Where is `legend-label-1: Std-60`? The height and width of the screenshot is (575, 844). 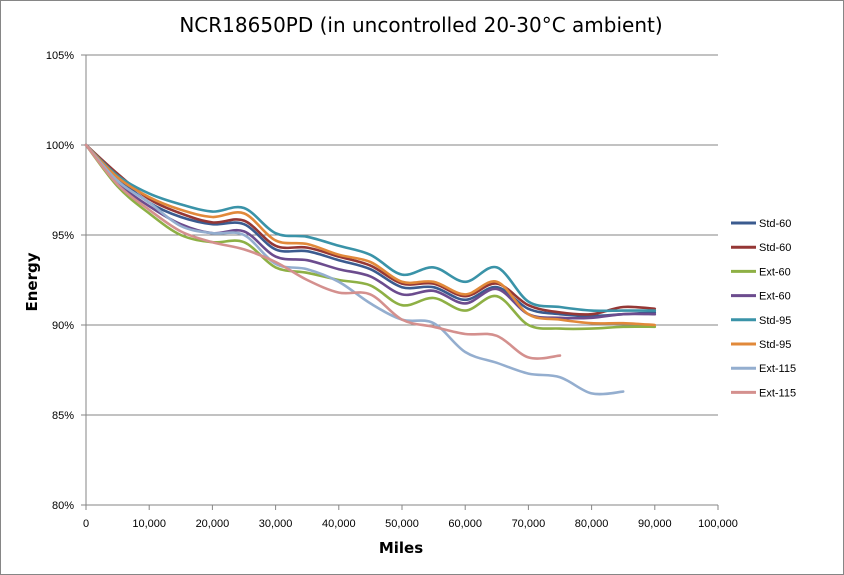
legend-label-1: Std-60 is located at coordinates (775, 248).